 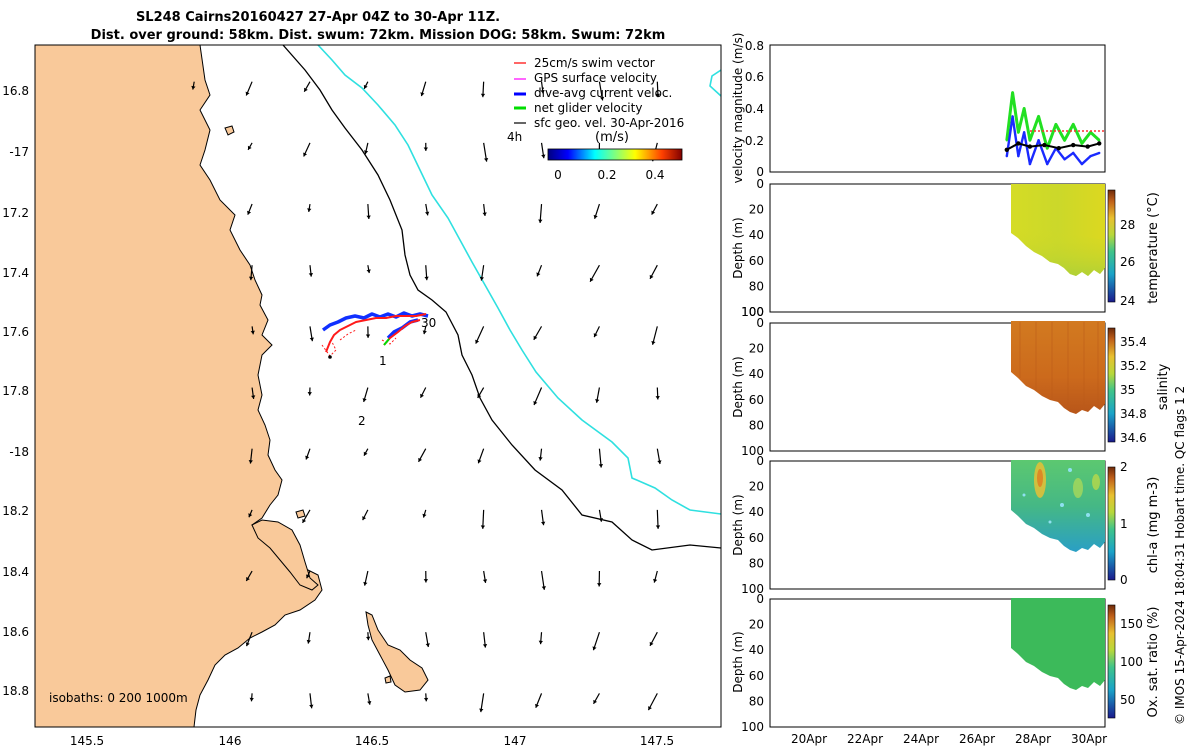 What do you see at coordinates (359, 343) in the screenshot?
I see `glider-track-red-spread` at bounding box center [359, 343].